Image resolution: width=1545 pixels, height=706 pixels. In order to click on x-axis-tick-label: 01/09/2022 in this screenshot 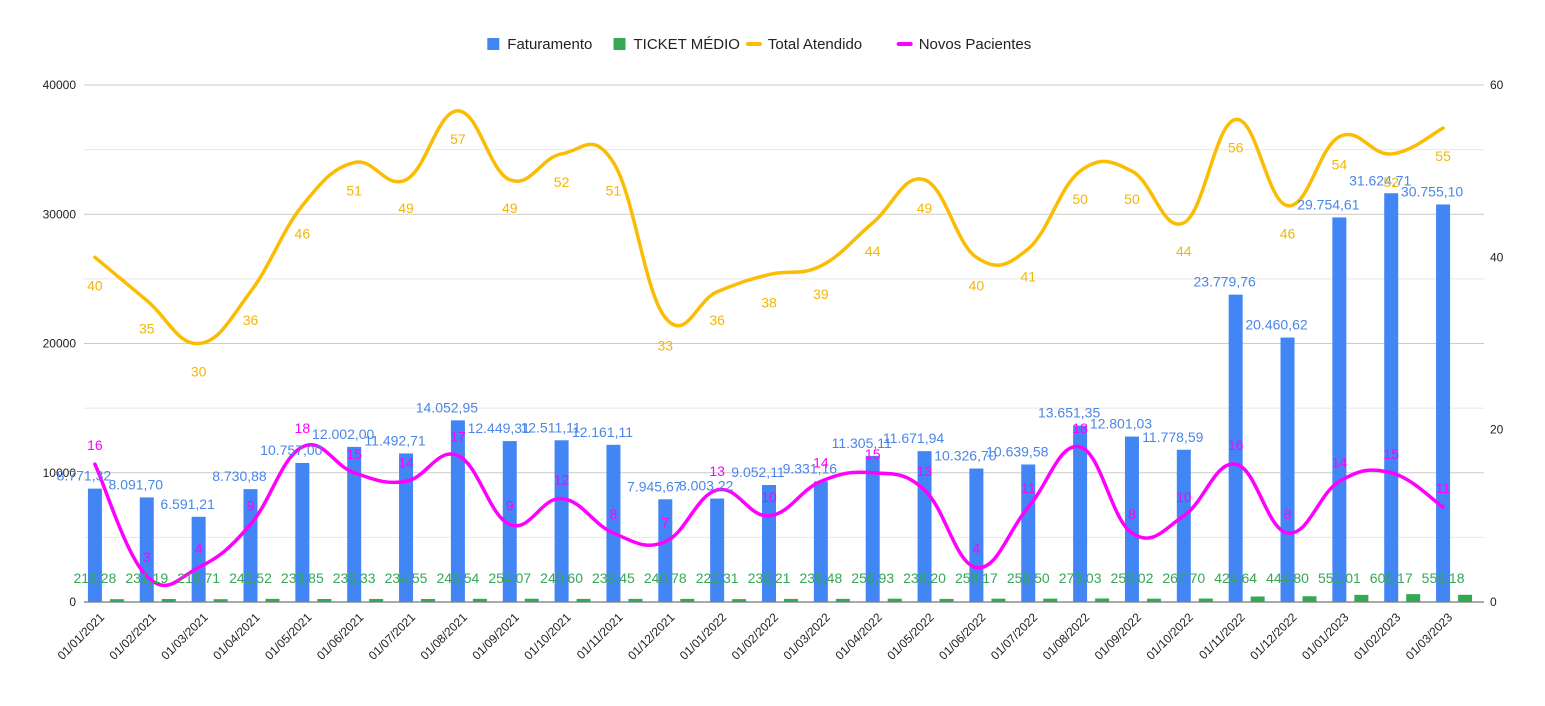, I will do `click(1118, 636)`.